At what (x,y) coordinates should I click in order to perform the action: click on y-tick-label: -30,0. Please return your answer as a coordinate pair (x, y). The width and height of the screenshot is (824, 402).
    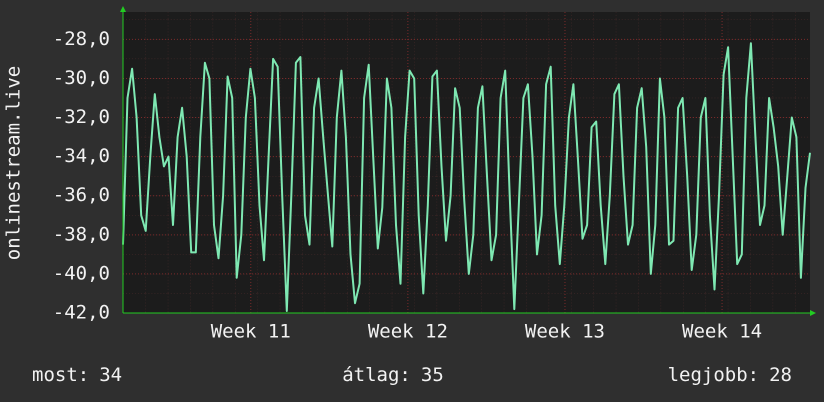
    Looking at the image, I should click on (81, 78).